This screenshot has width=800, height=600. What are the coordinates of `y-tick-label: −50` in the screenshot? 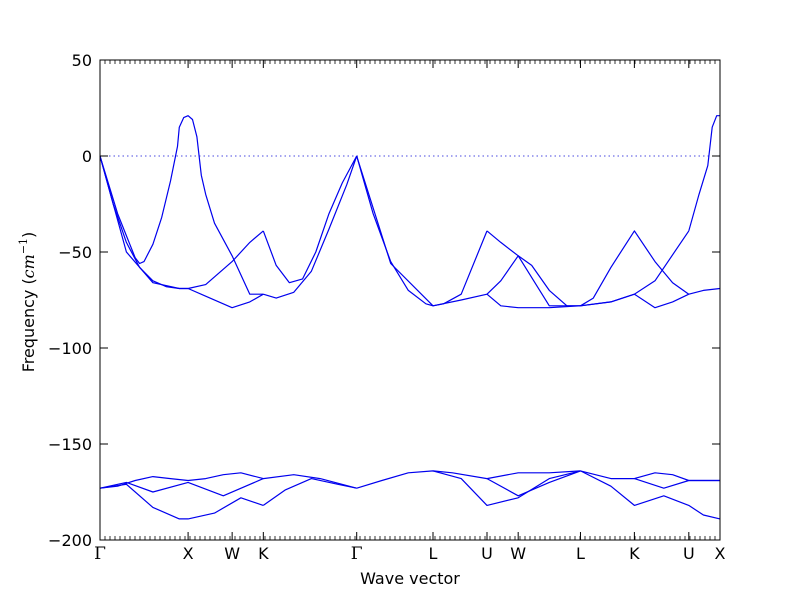 It's located at (75, 252).